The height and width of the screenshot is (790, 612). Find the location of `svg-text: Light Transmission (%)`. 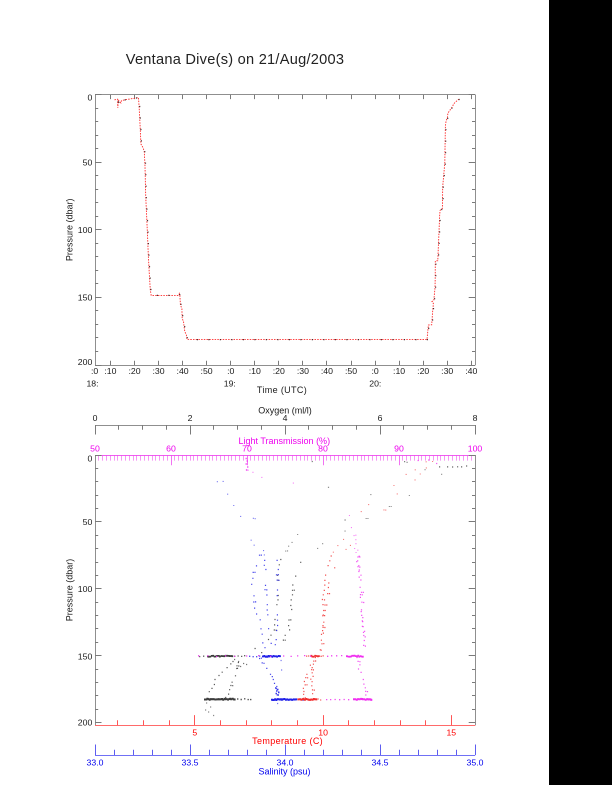

svg-text: Light Transmission (%) is located at coordinates (285, 441).